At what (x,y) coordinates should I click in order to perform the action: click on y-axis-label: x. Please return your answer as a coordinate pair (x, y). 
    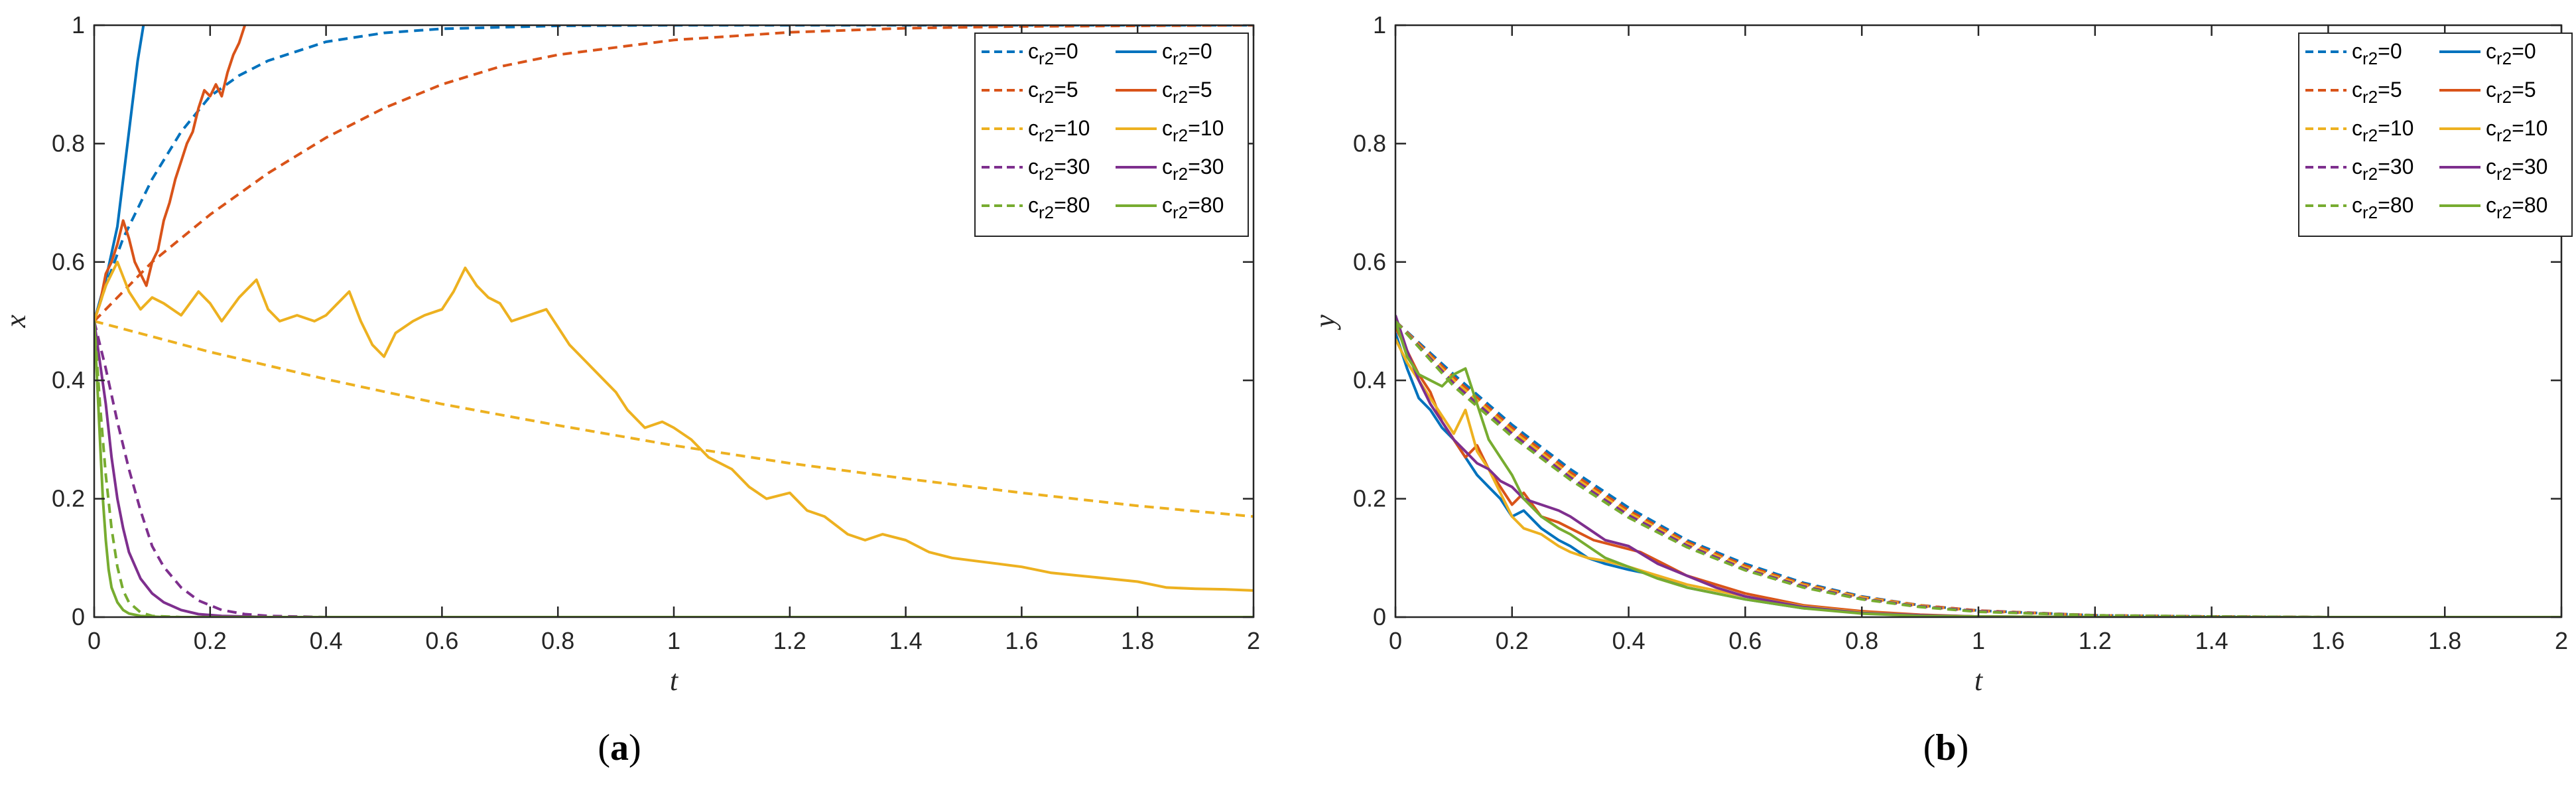
    Looking at the image, I should click on (16, 322).